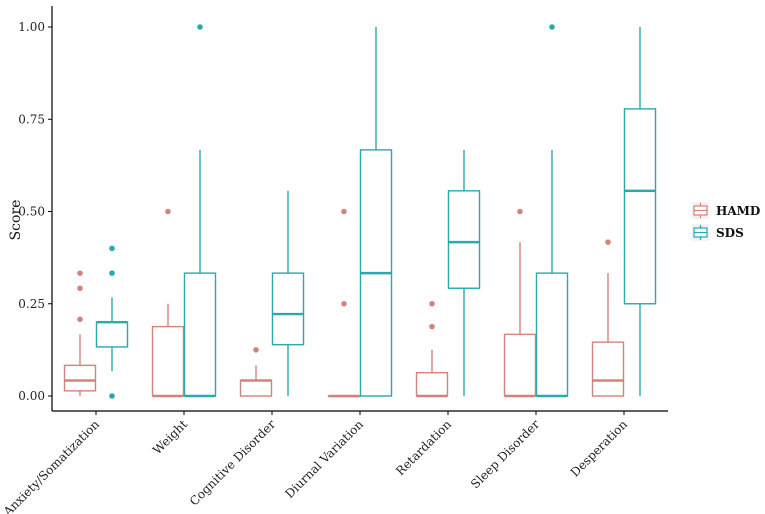  What do you see at coordinates (31, 27) in the screenshot?
I see `y-tick-label: 1.00` at bounding box center [31, 27].